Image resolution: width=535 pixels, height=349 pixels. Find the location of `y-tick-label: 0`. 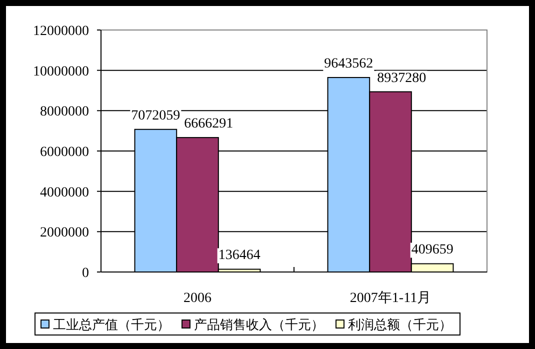

y-tick-label: 0 is located at coordinates (85, 273).